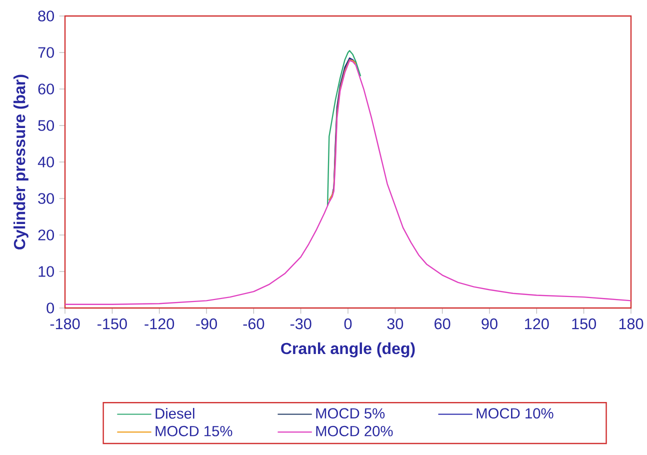  I want to click on x-tick-label: -150, so click(112, 324).